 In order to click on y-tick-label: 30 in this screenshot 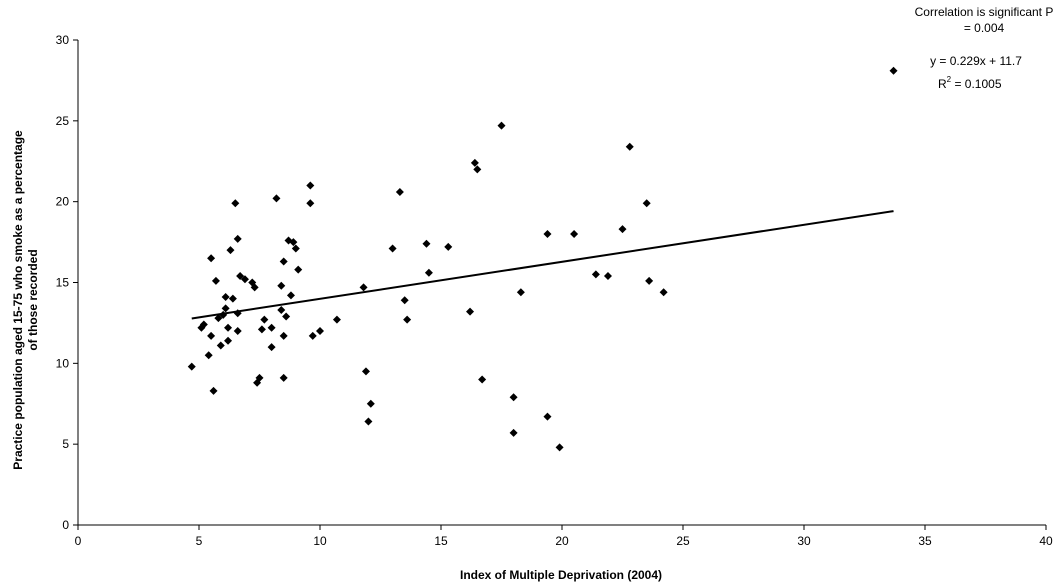, I will do `click(63, 40)`.